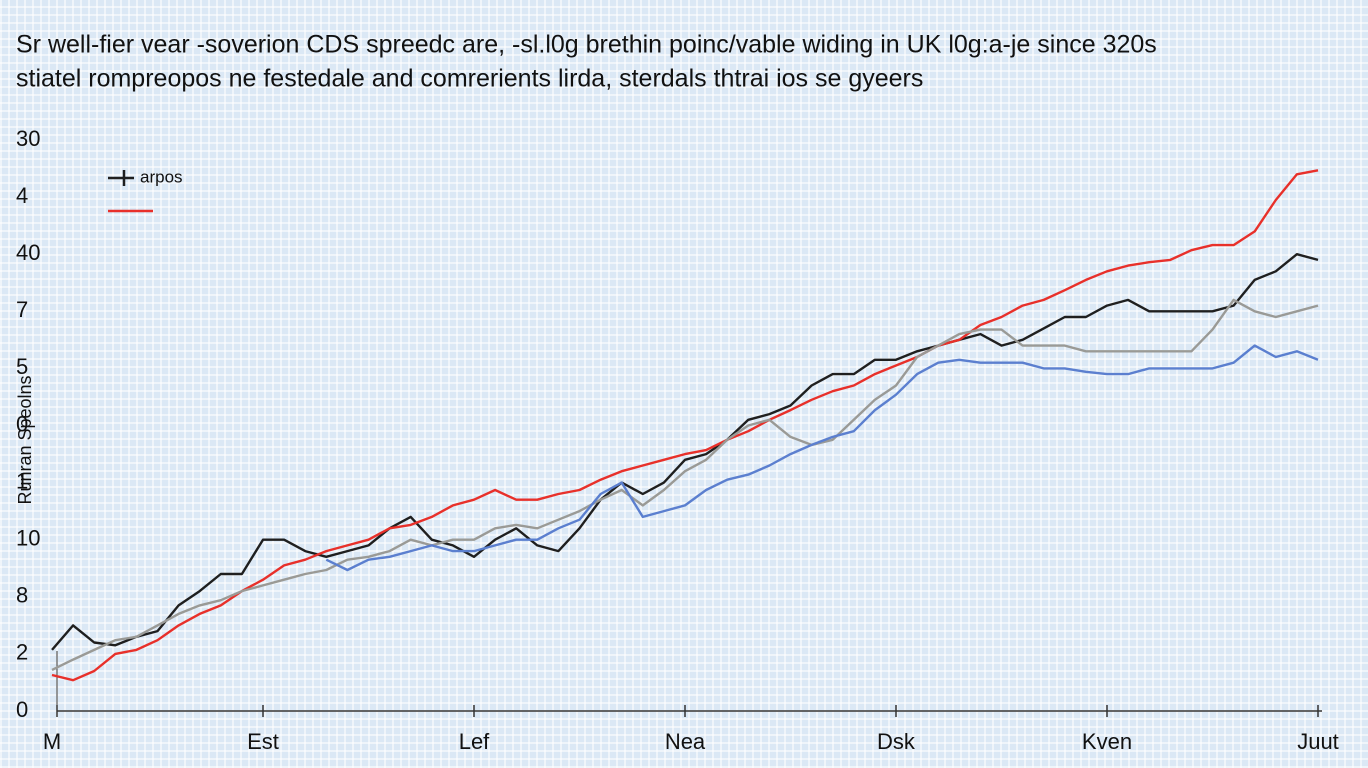 This screenshot has width=1368, height=768. Describe the element at coordinates (474, 741) in the screenshot. I see `x-tick-label: Lef` at that location.